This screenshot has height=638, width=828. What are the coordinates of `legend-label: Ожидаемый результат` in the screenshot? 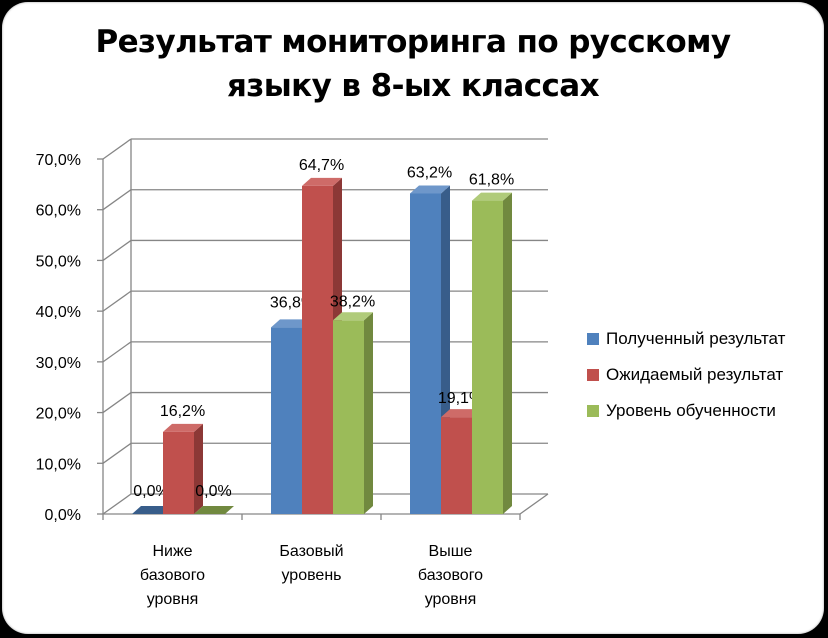 It's located at (695, 374).